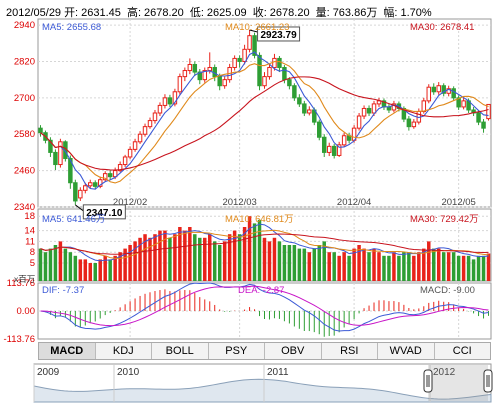  I want to click on tab-boll: BOLL, so click(180, 351).